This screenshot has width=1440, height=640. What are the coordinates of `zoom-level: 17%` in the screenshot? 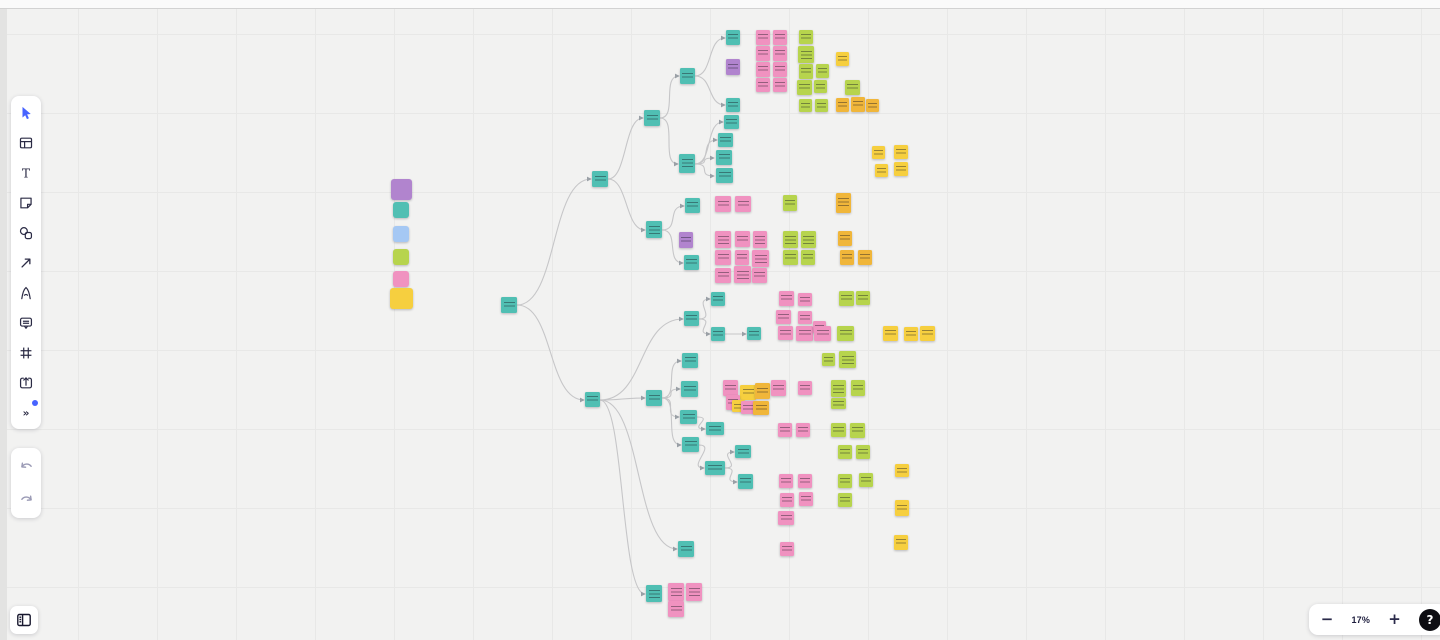 It's located at (1361, 619).